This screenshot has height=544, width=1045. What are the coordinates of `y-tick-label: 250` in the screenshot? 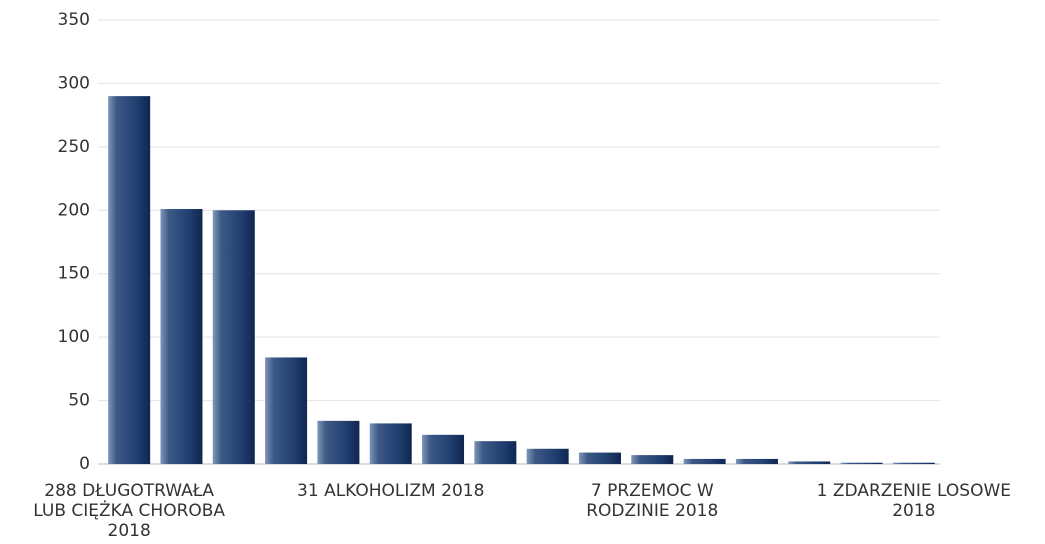 It's located at (74, 147).